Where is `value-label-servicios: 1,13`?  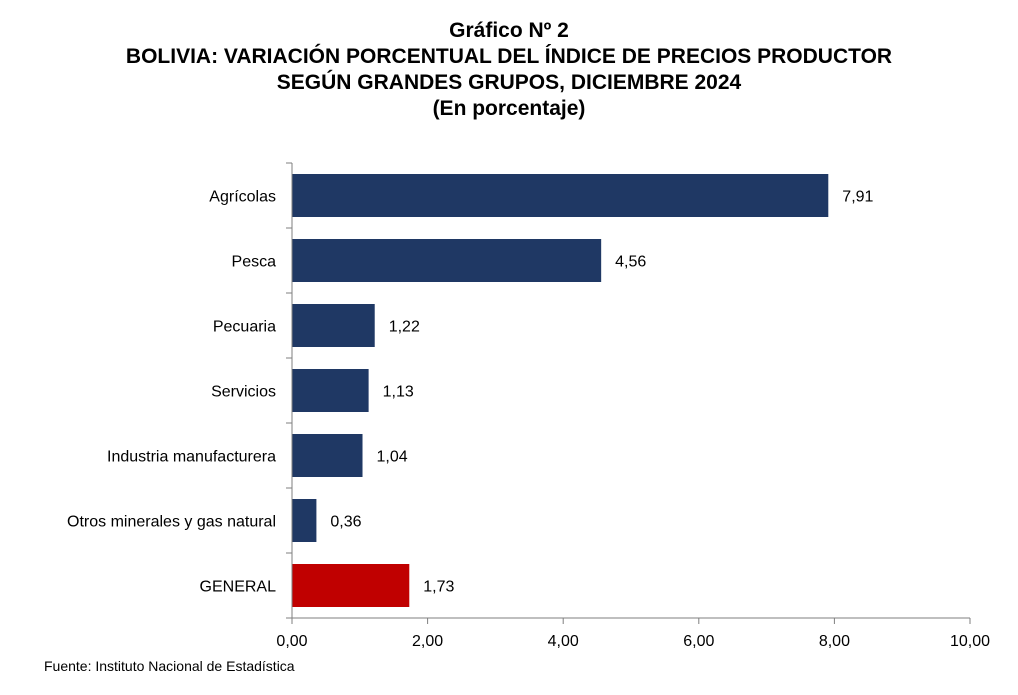 value-label-servicios: 1,13 is located at coordinates (398, 392).